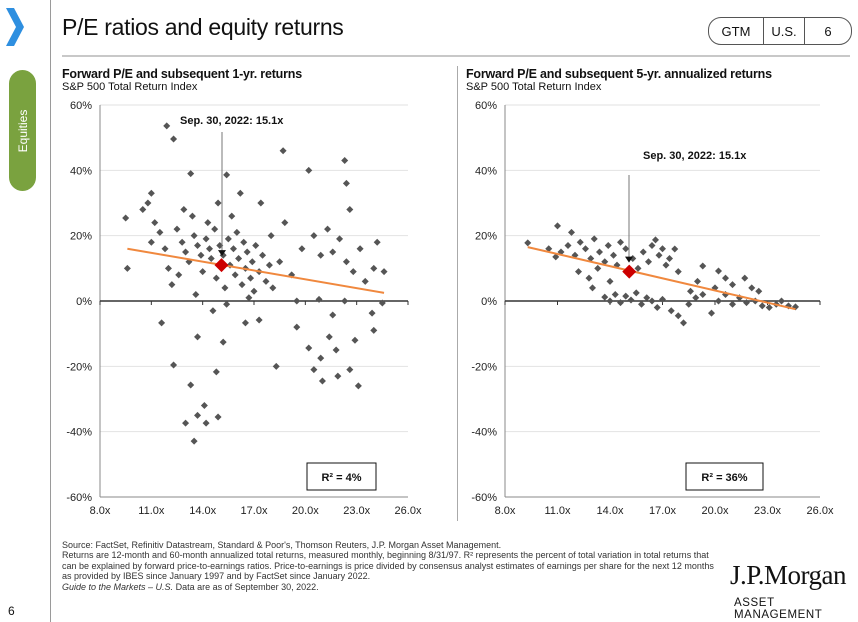 Image resolution: width=858 pixels, height=622 pixels. Describe the element at coordinates (130, 87) in the screenshot. I see `chart-1-subtitle: S&P 500 Total Return Index` at that location.